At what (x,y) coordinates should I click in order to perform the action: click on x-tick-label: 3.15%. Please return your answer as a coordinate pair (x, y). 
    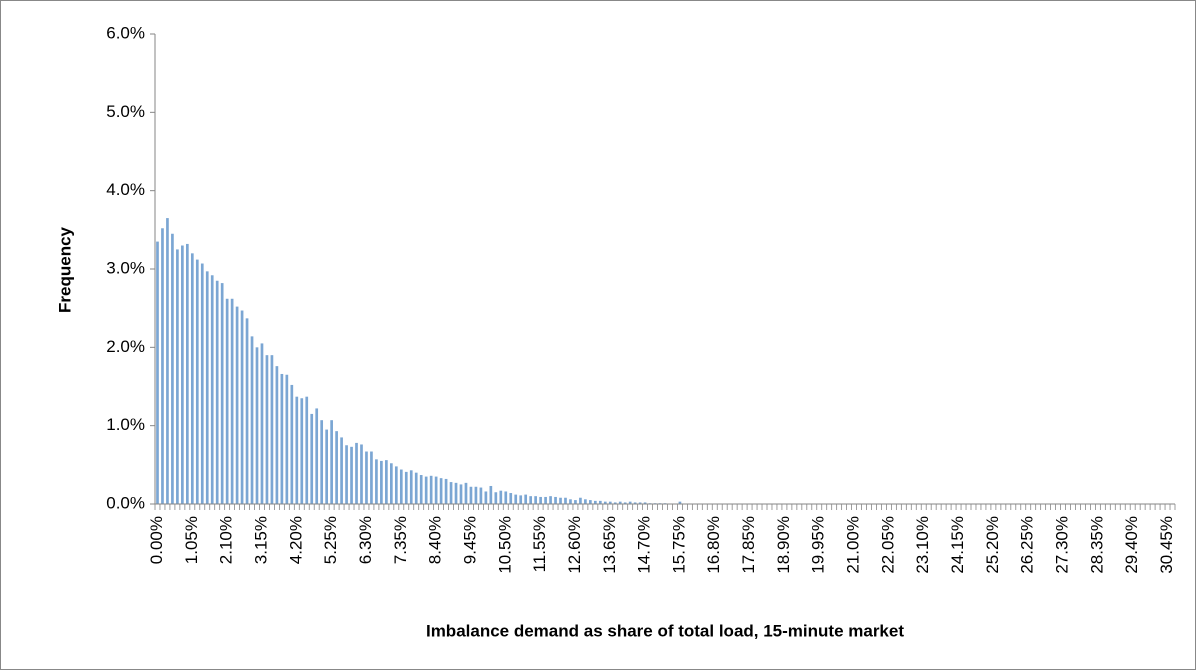
    Looking at the image, I should click on (260, 540).